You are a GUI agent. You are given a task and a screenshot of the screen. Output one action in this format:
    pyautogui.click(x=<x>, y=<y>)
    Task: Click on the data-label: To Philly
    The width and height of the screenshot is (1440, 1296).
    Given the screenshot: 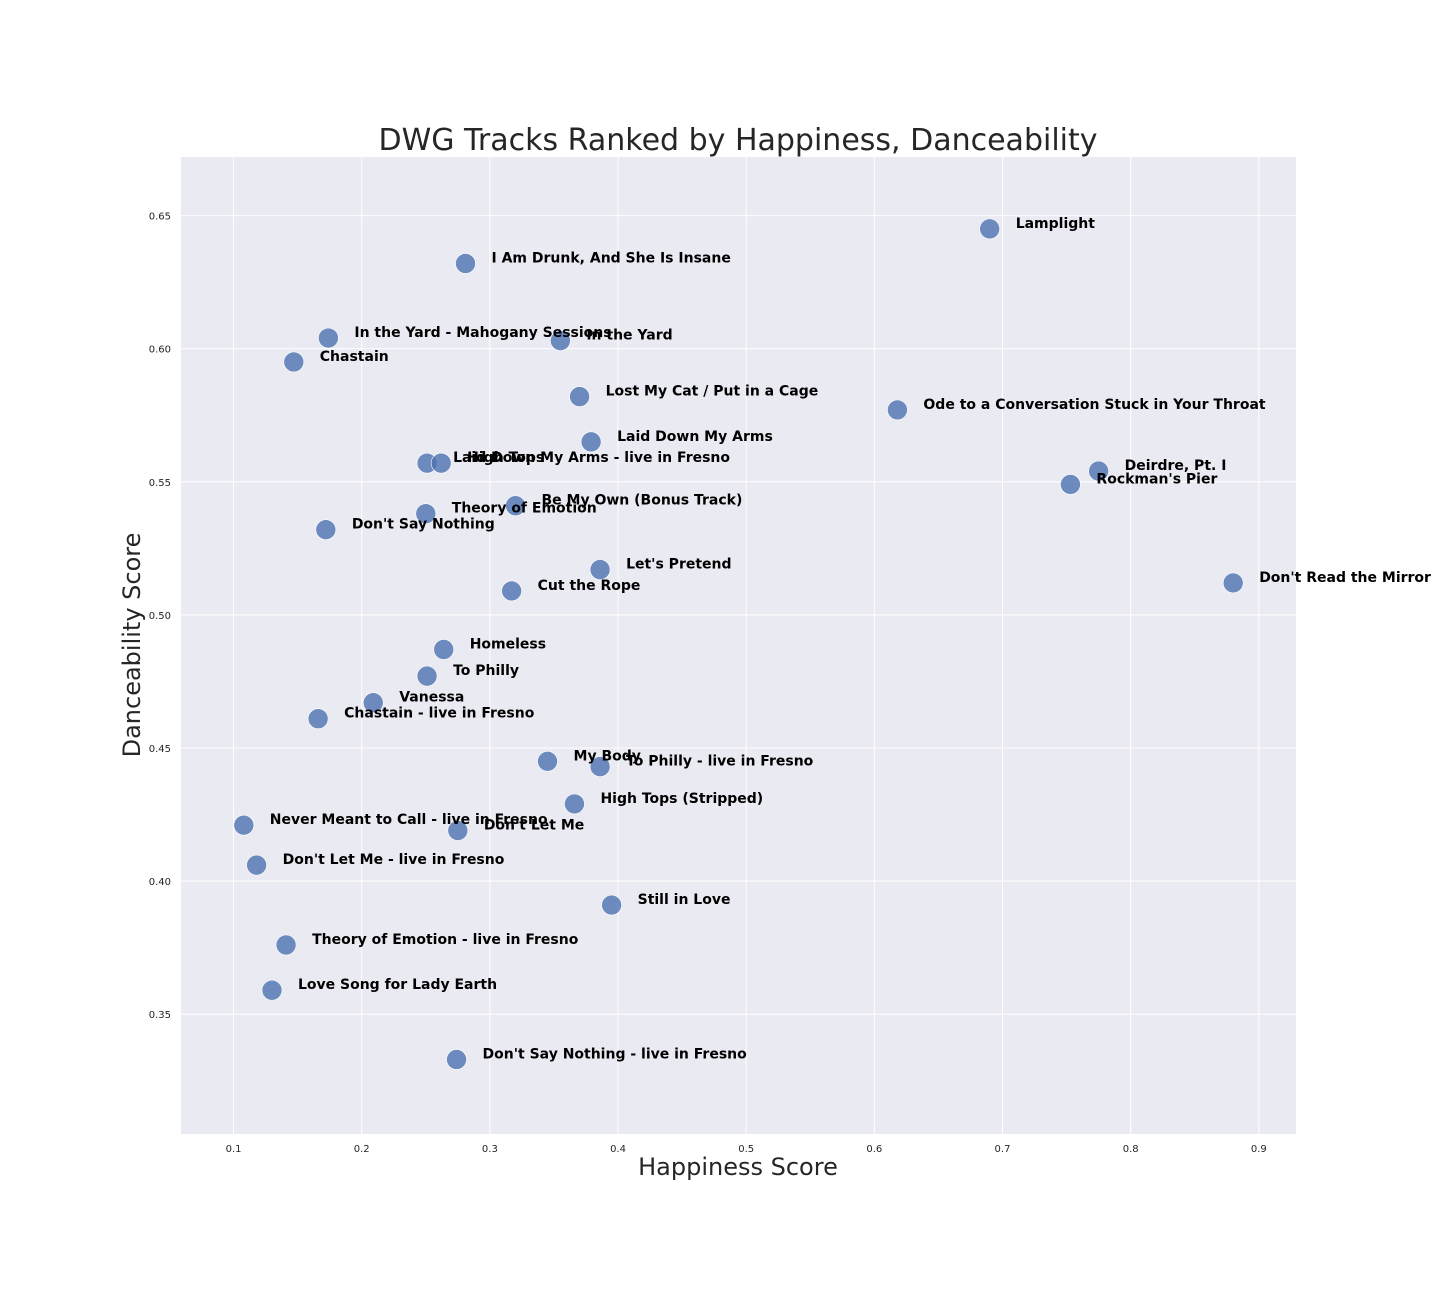 What is the action you would take?
    pyautogui.click(x=486, y=671)
    